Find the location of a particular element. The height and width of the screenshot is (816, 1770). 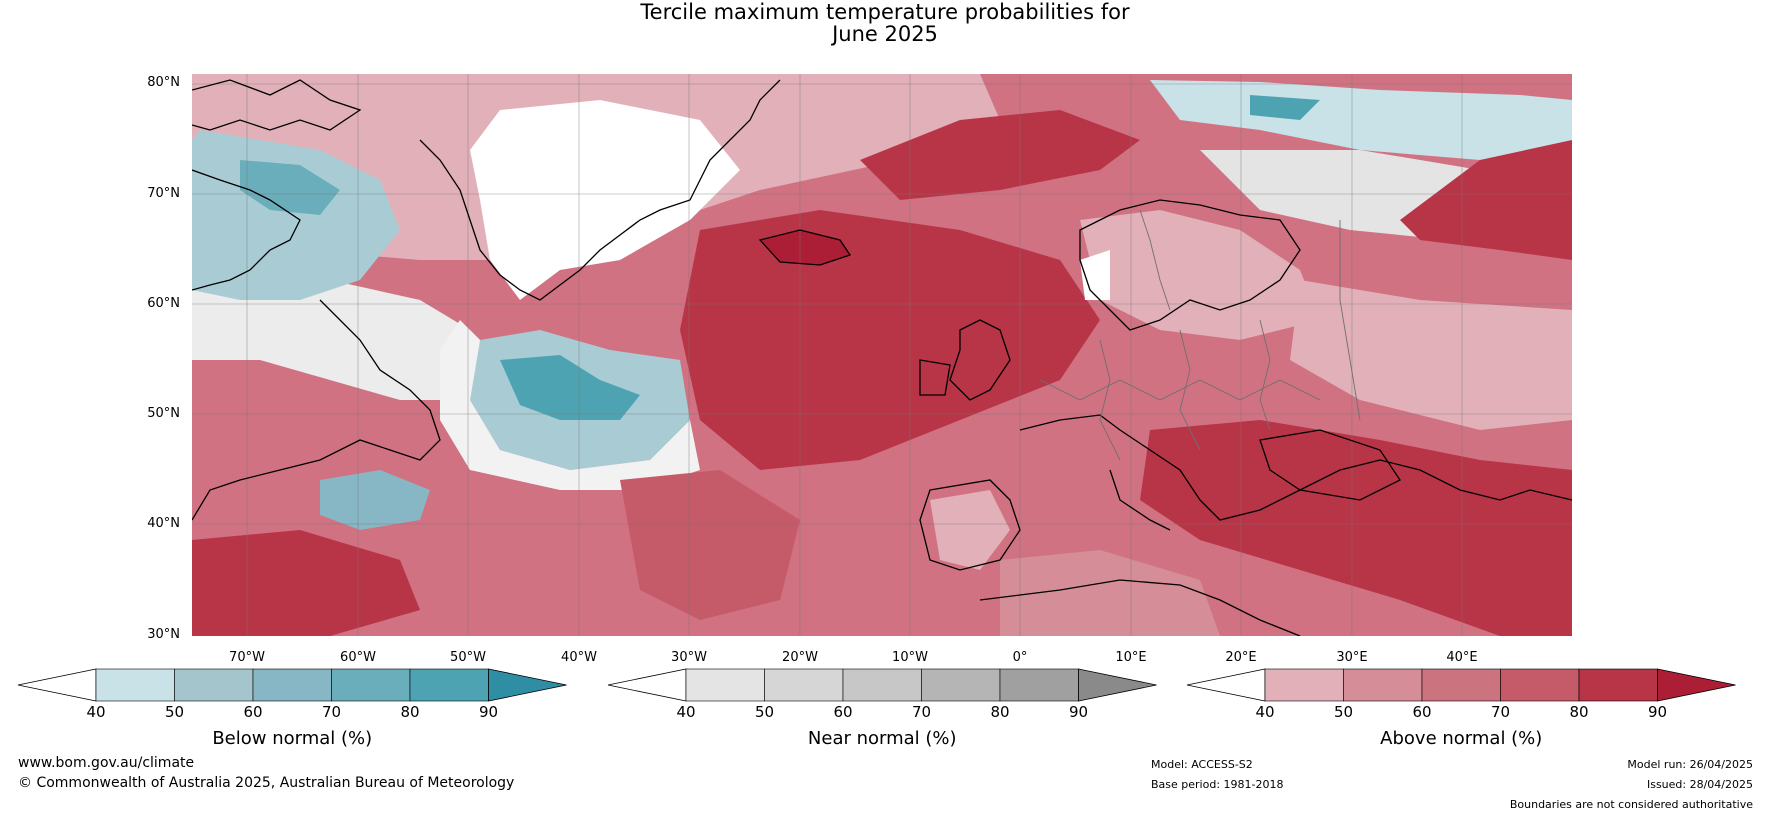

above-normal-colorbar is located at coordinates (1461, 685).